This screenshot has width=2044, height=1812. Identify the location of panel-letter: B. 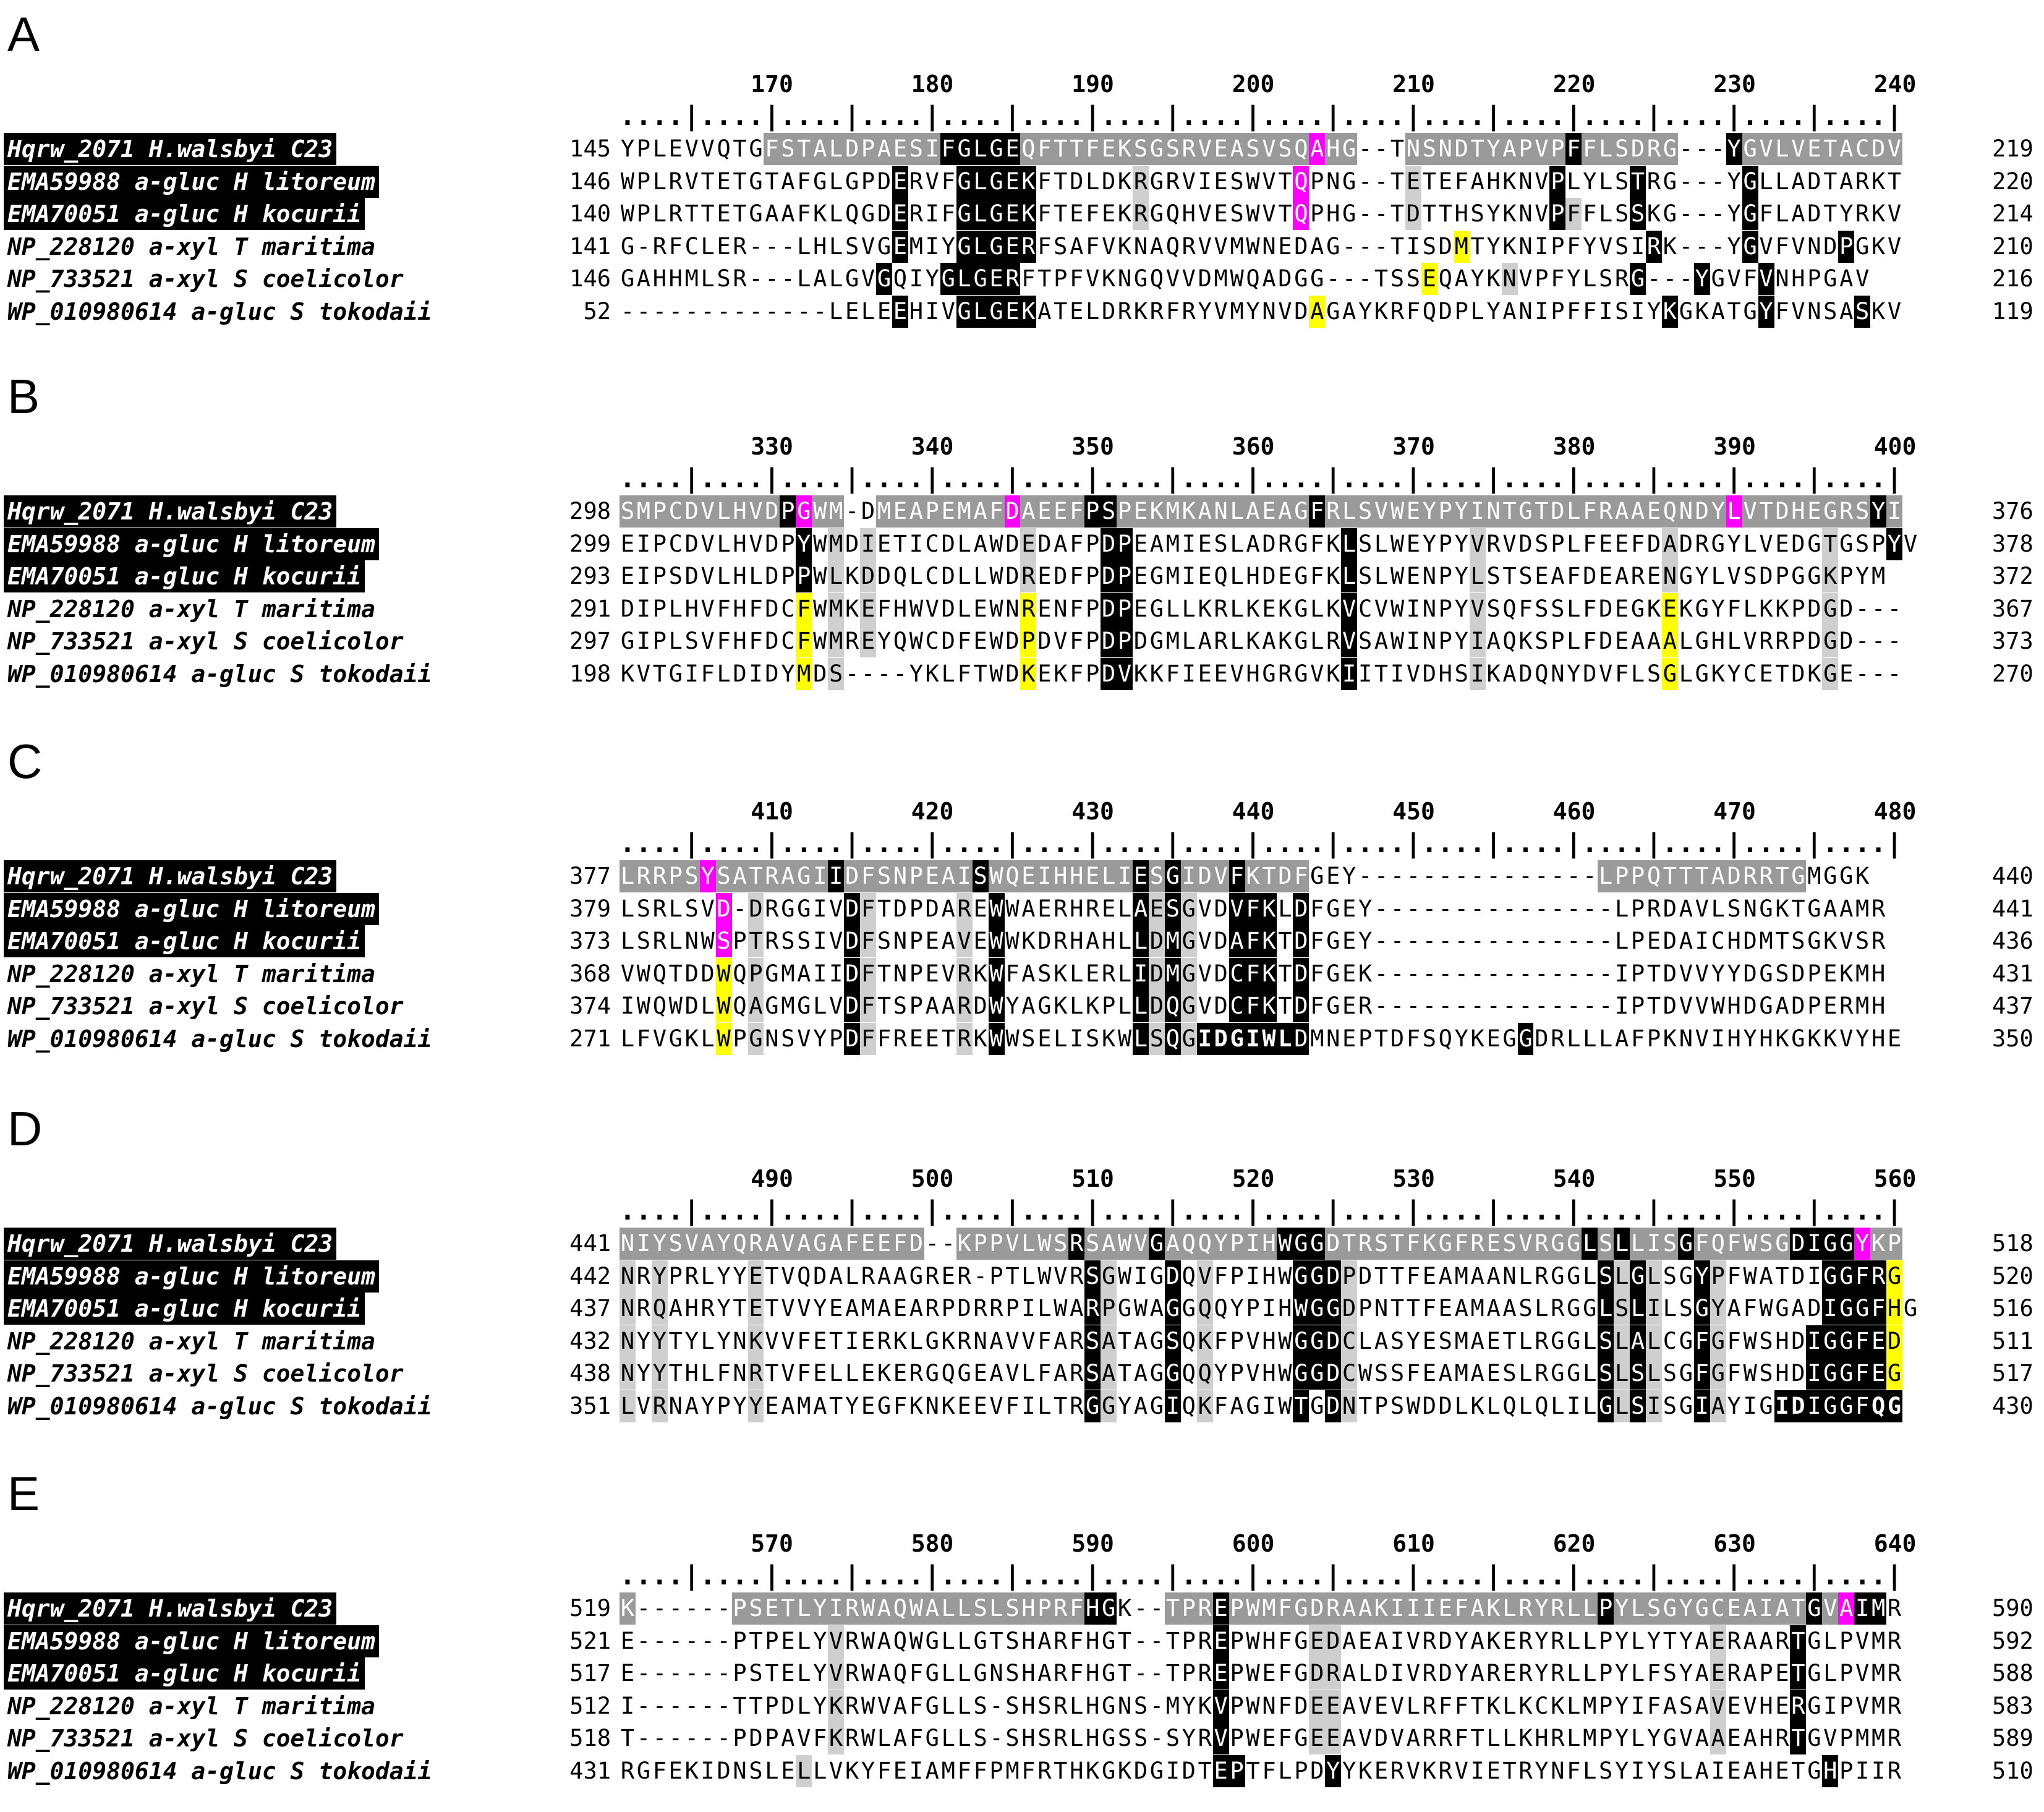
(23, 397).